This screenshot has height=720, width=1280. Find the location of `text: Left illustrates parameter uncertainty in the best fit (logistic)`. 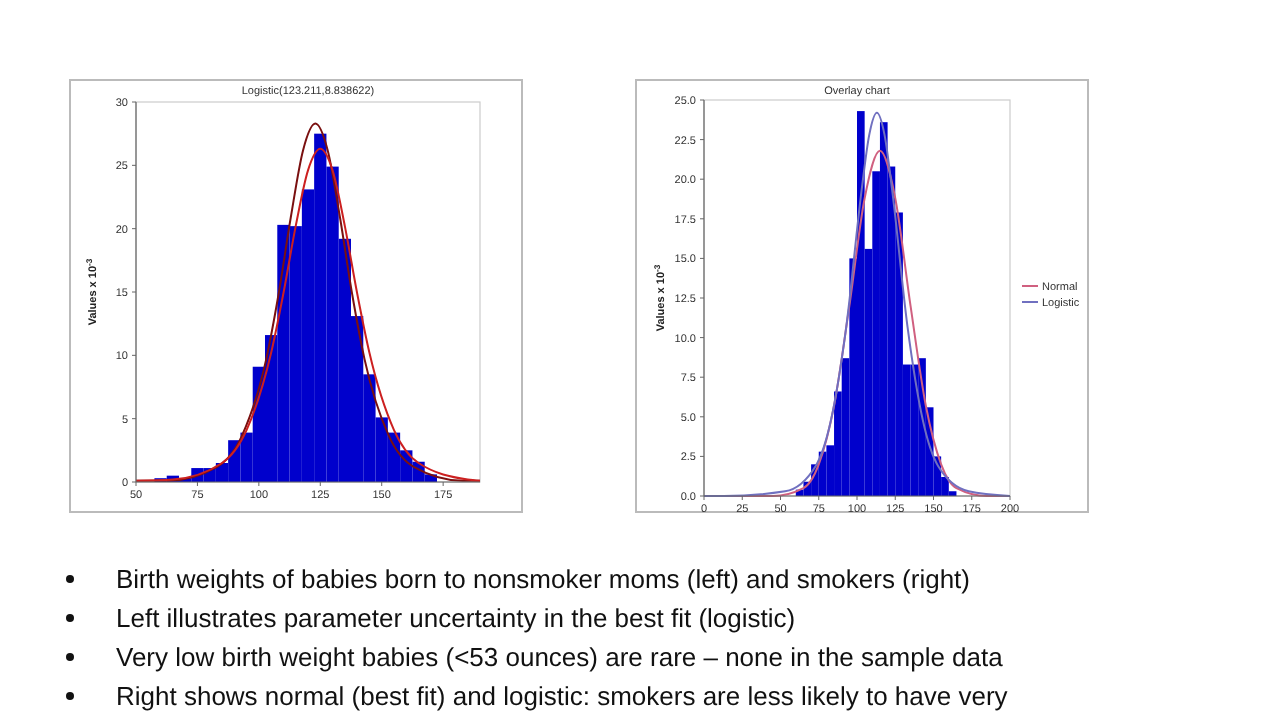

text: Left illustrates parameter uncertainty in the best fit (logistic) is located at coordinates (456, 618).